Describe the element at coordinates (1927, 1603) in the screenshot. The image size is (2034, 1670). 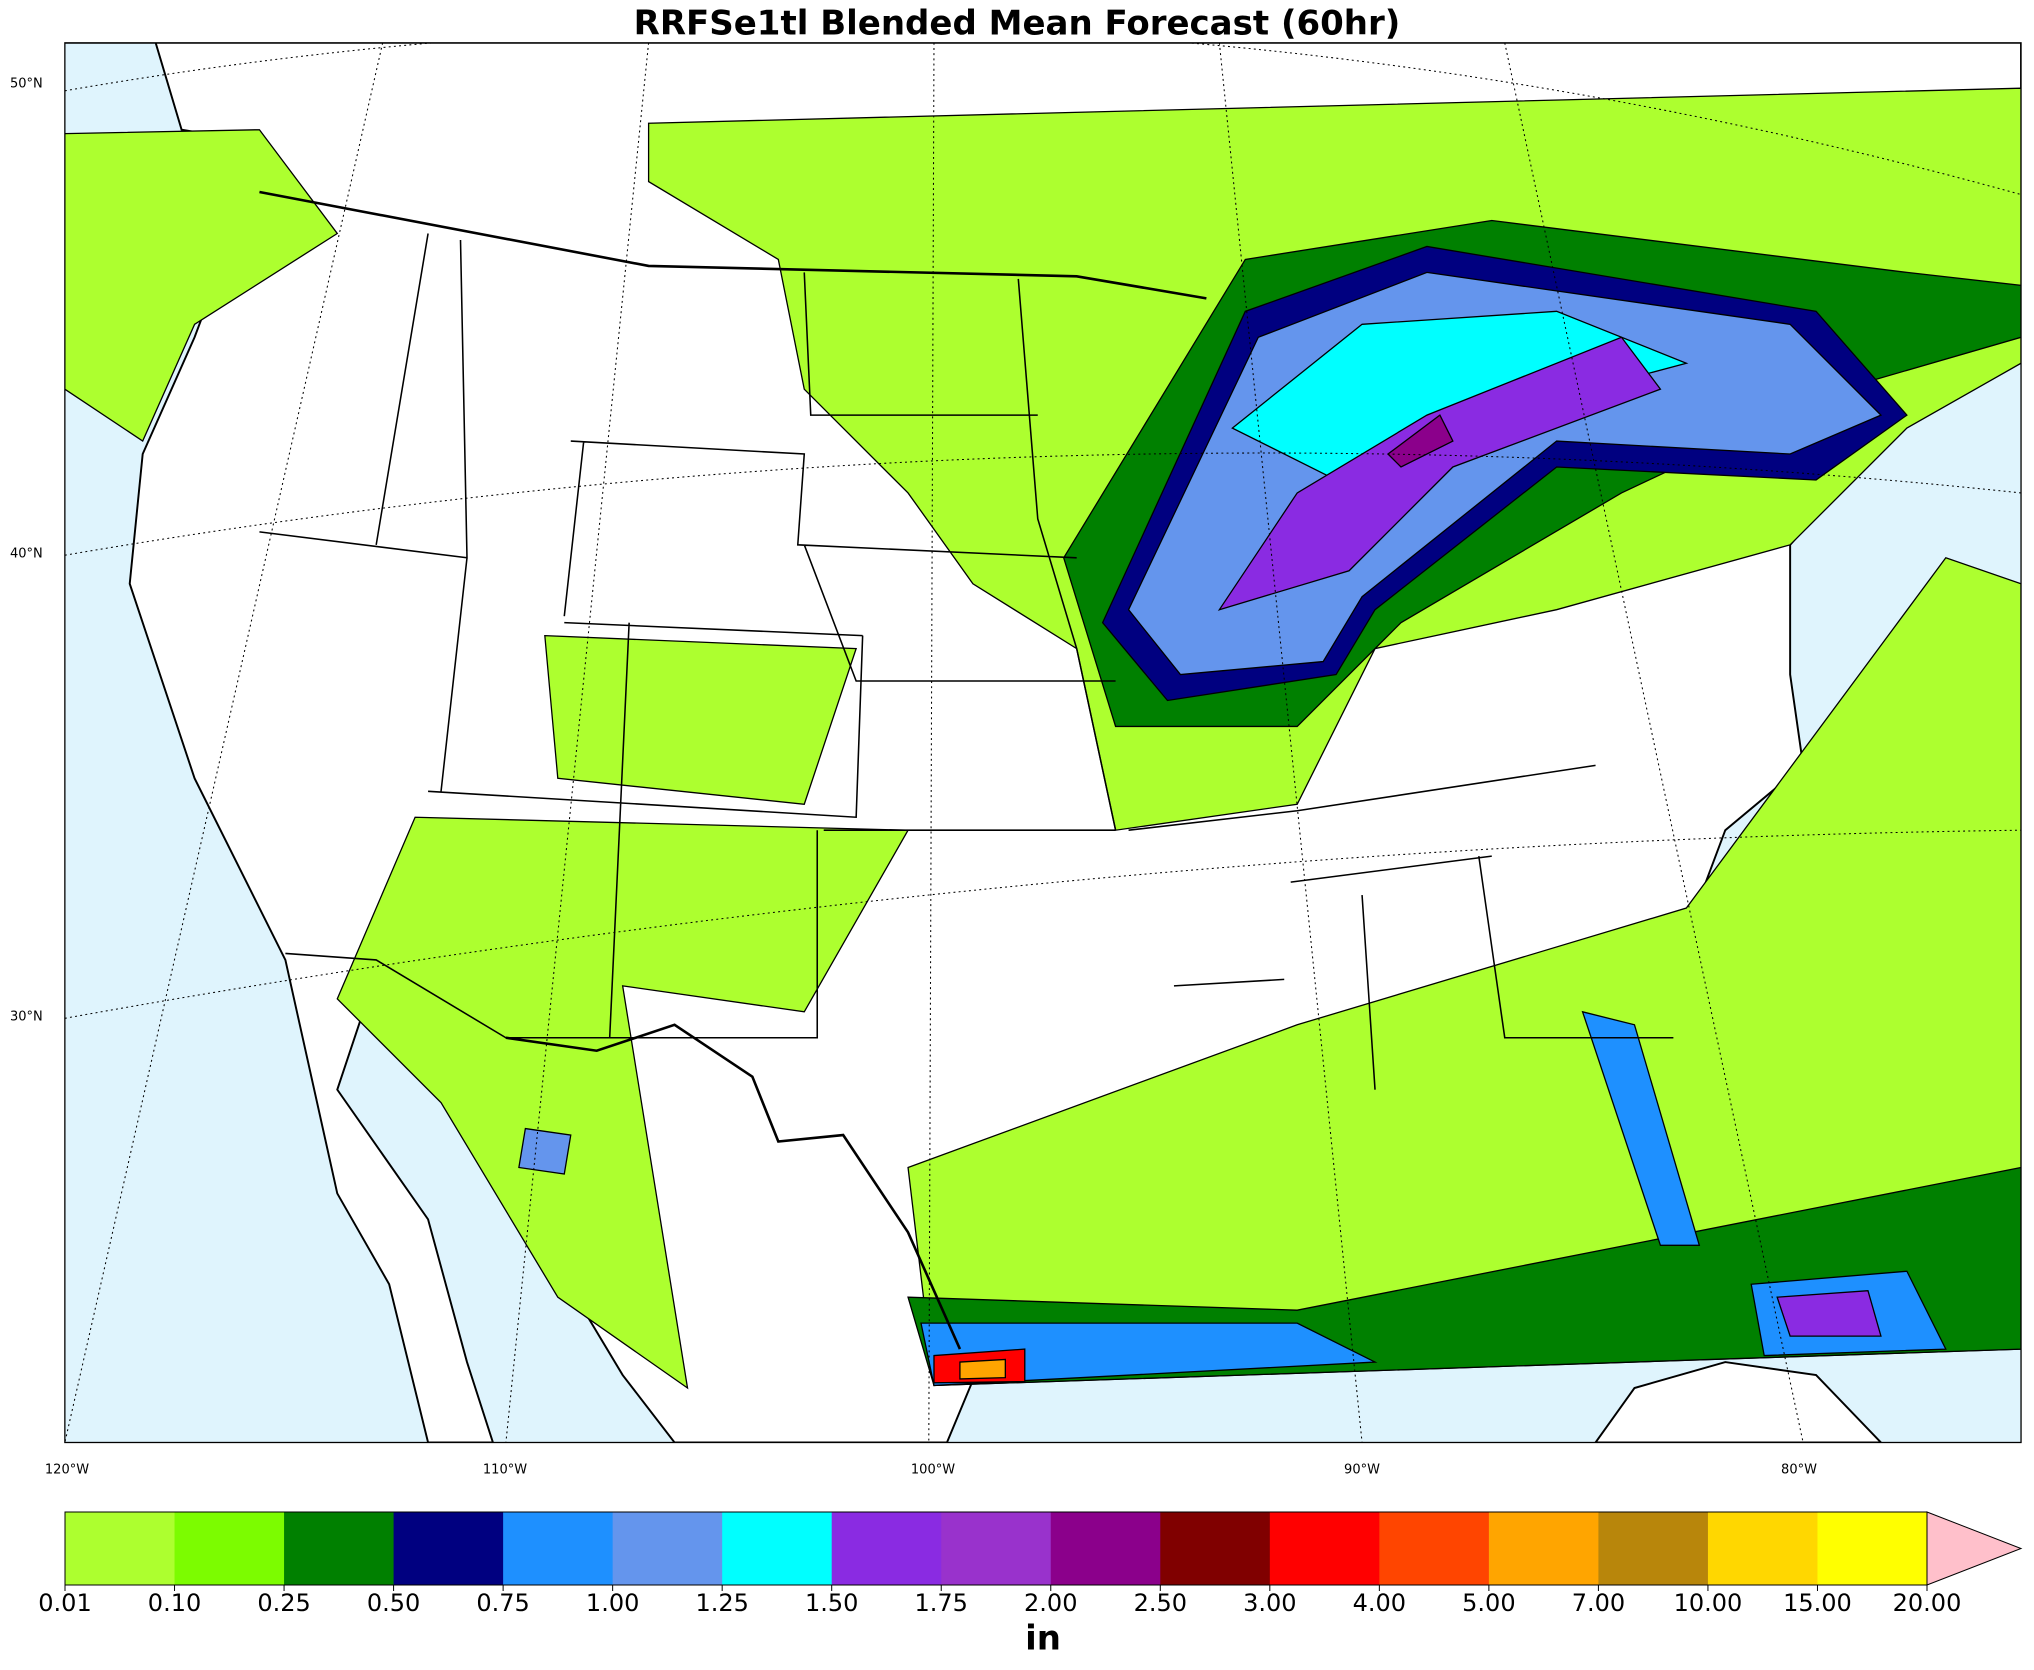
I see `colorbar-label: 20.00` at that location.